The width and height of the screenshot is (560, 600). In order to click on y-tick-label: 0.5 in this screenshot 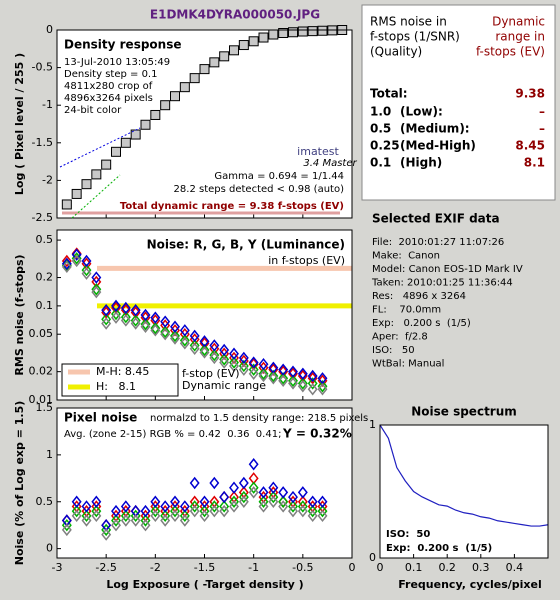, I will do `click(45, 239)`.